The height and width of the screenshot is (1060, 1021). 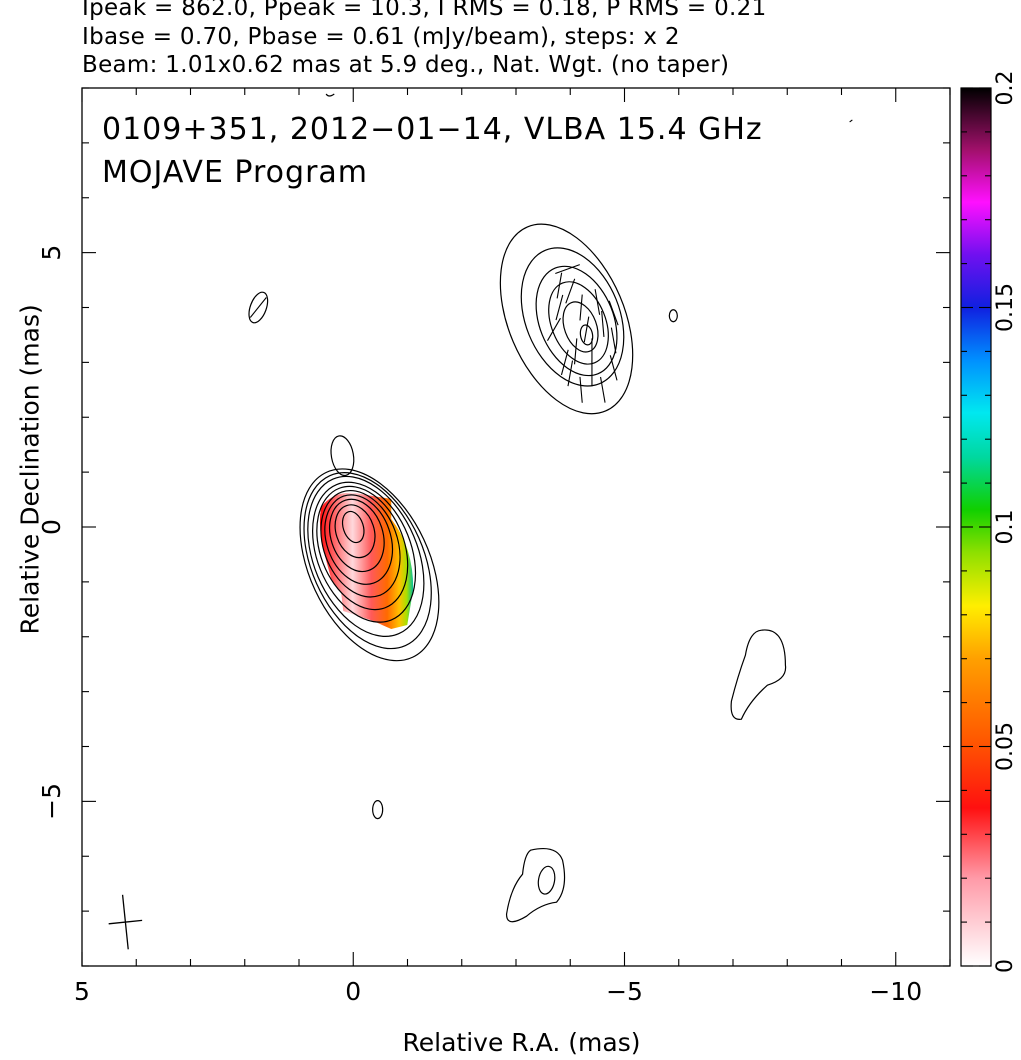 What do you see at coordinates (30, 469) in the screenshot?
I see `y-axis-label: Relative Declination (mas)` at bounding box center [30, 469].